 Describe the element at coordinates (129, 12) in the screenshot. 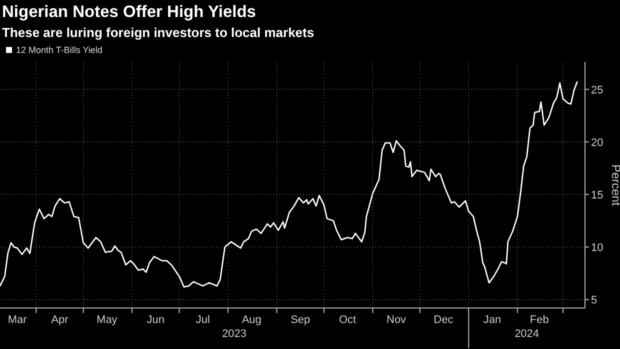

I see `chart-title: Nigerian Notes Offer High Yields` at that location.